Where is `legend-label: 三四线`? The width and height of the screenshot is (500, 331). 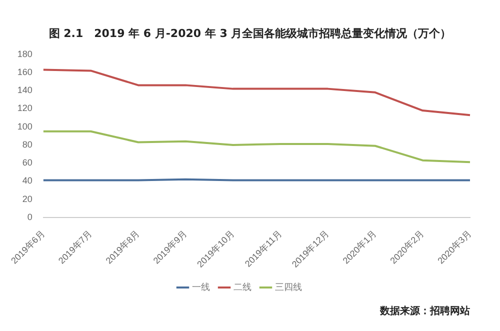 legend-label: 三四线 is located at coordinates (288, 287).